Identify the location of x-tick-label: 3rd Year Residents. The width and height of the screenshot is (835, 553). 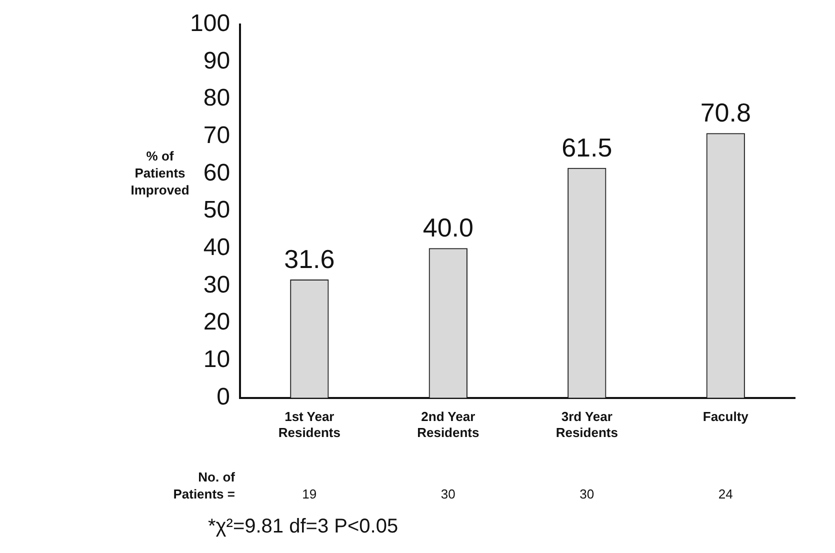
(587, 424).